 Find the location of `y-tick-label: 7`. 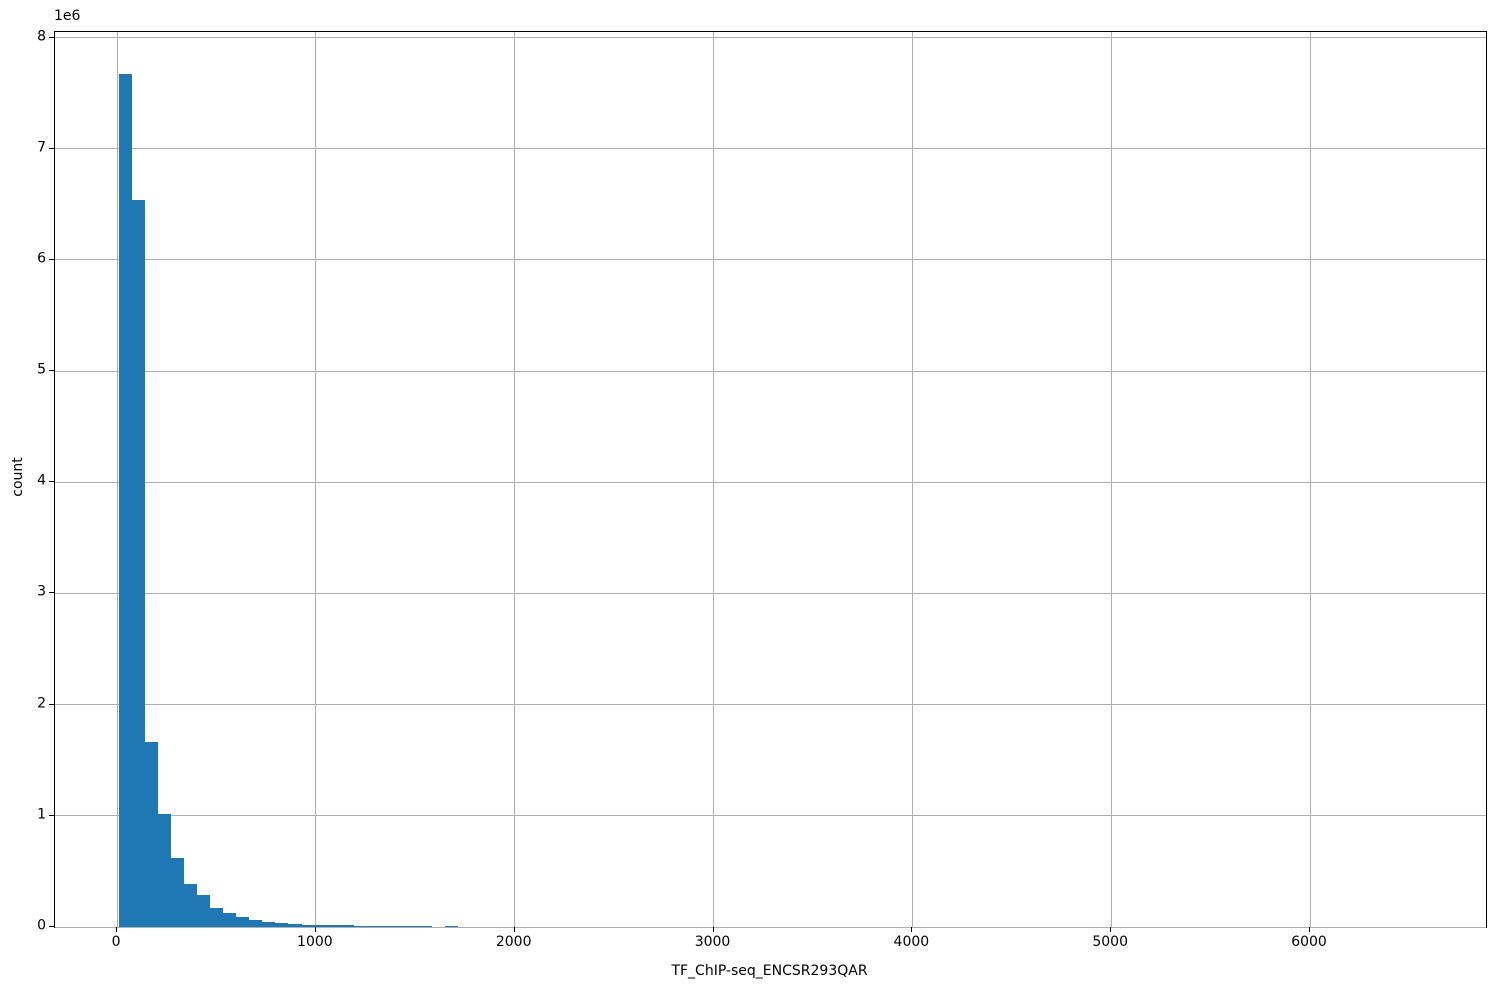

y-tick-label: 7 is located at coordinates (41, 147).